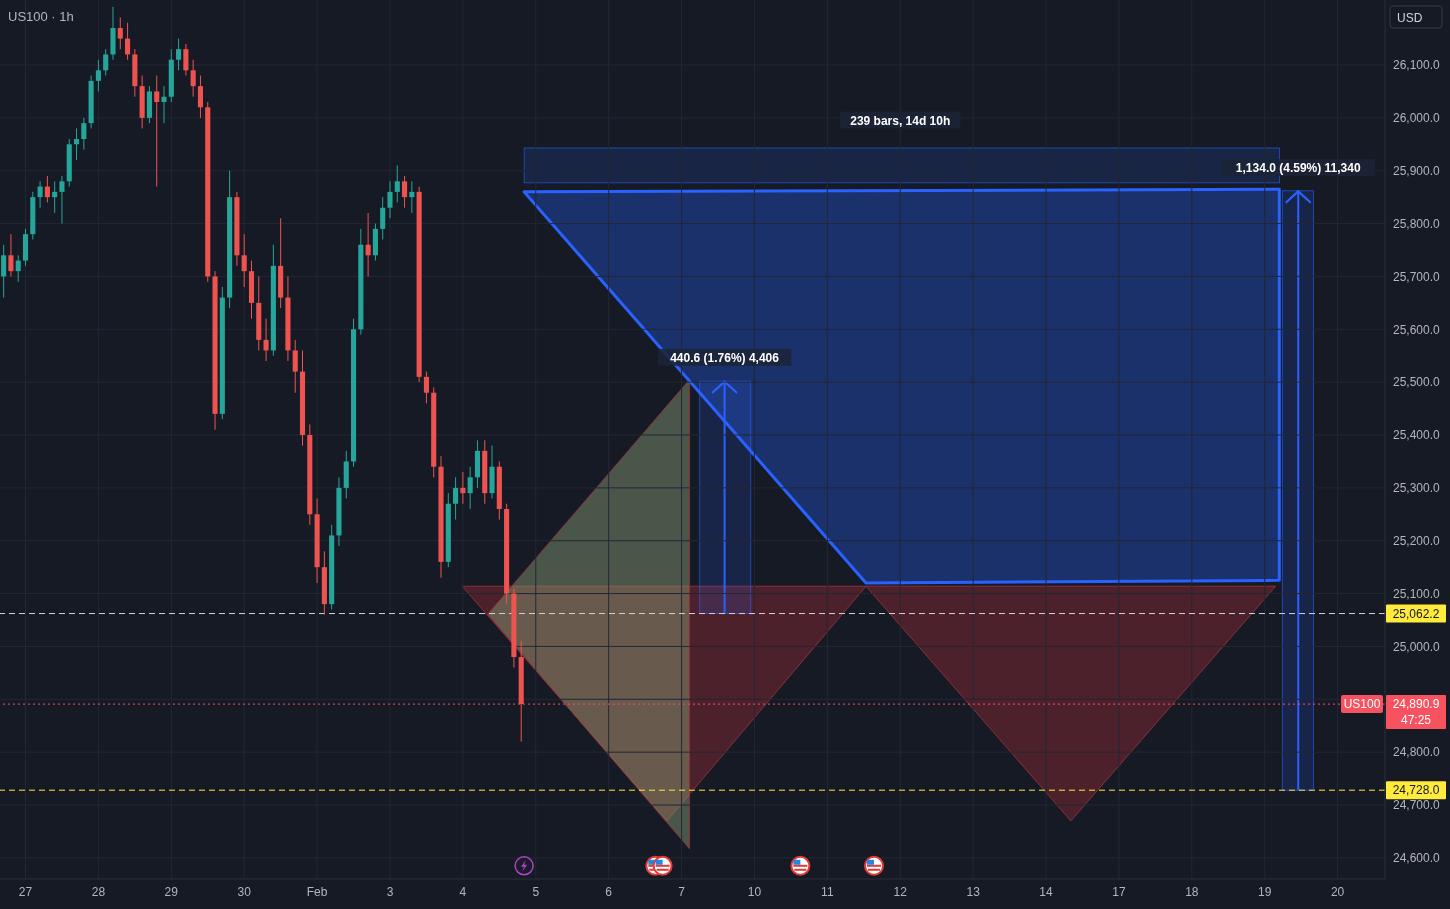  I want to click on annotation: US100, so click(1362, 704).